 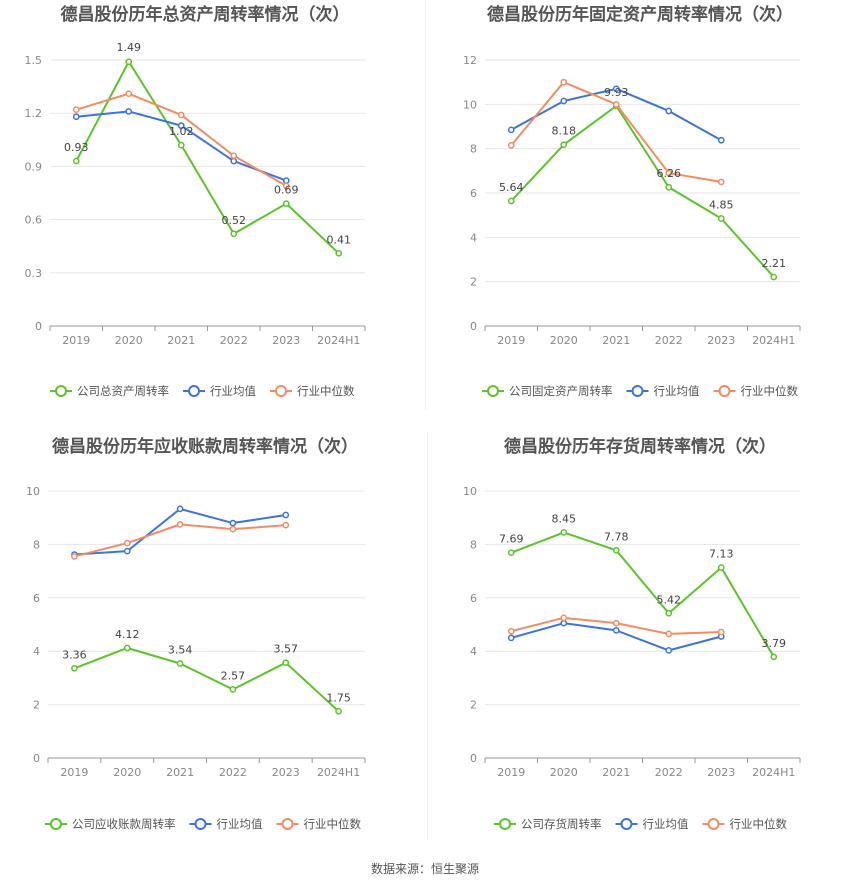 What do you see at coordinates (205, 446) in the screenshot?
I see `chart-title: 德昌股份历年应收账款周转率情况（次）` at bounding box center [205, 446].